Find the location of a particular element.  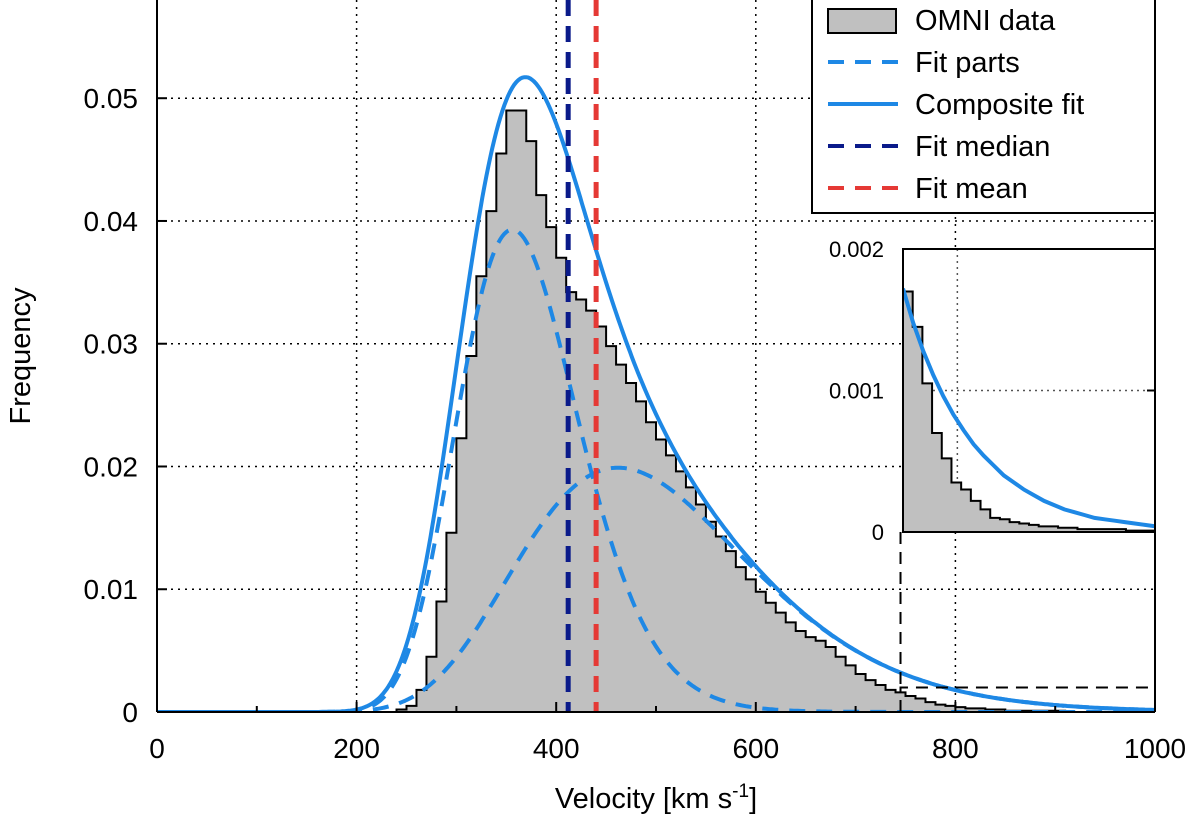

zoom-region-box is located at coordinates (1027, 699).